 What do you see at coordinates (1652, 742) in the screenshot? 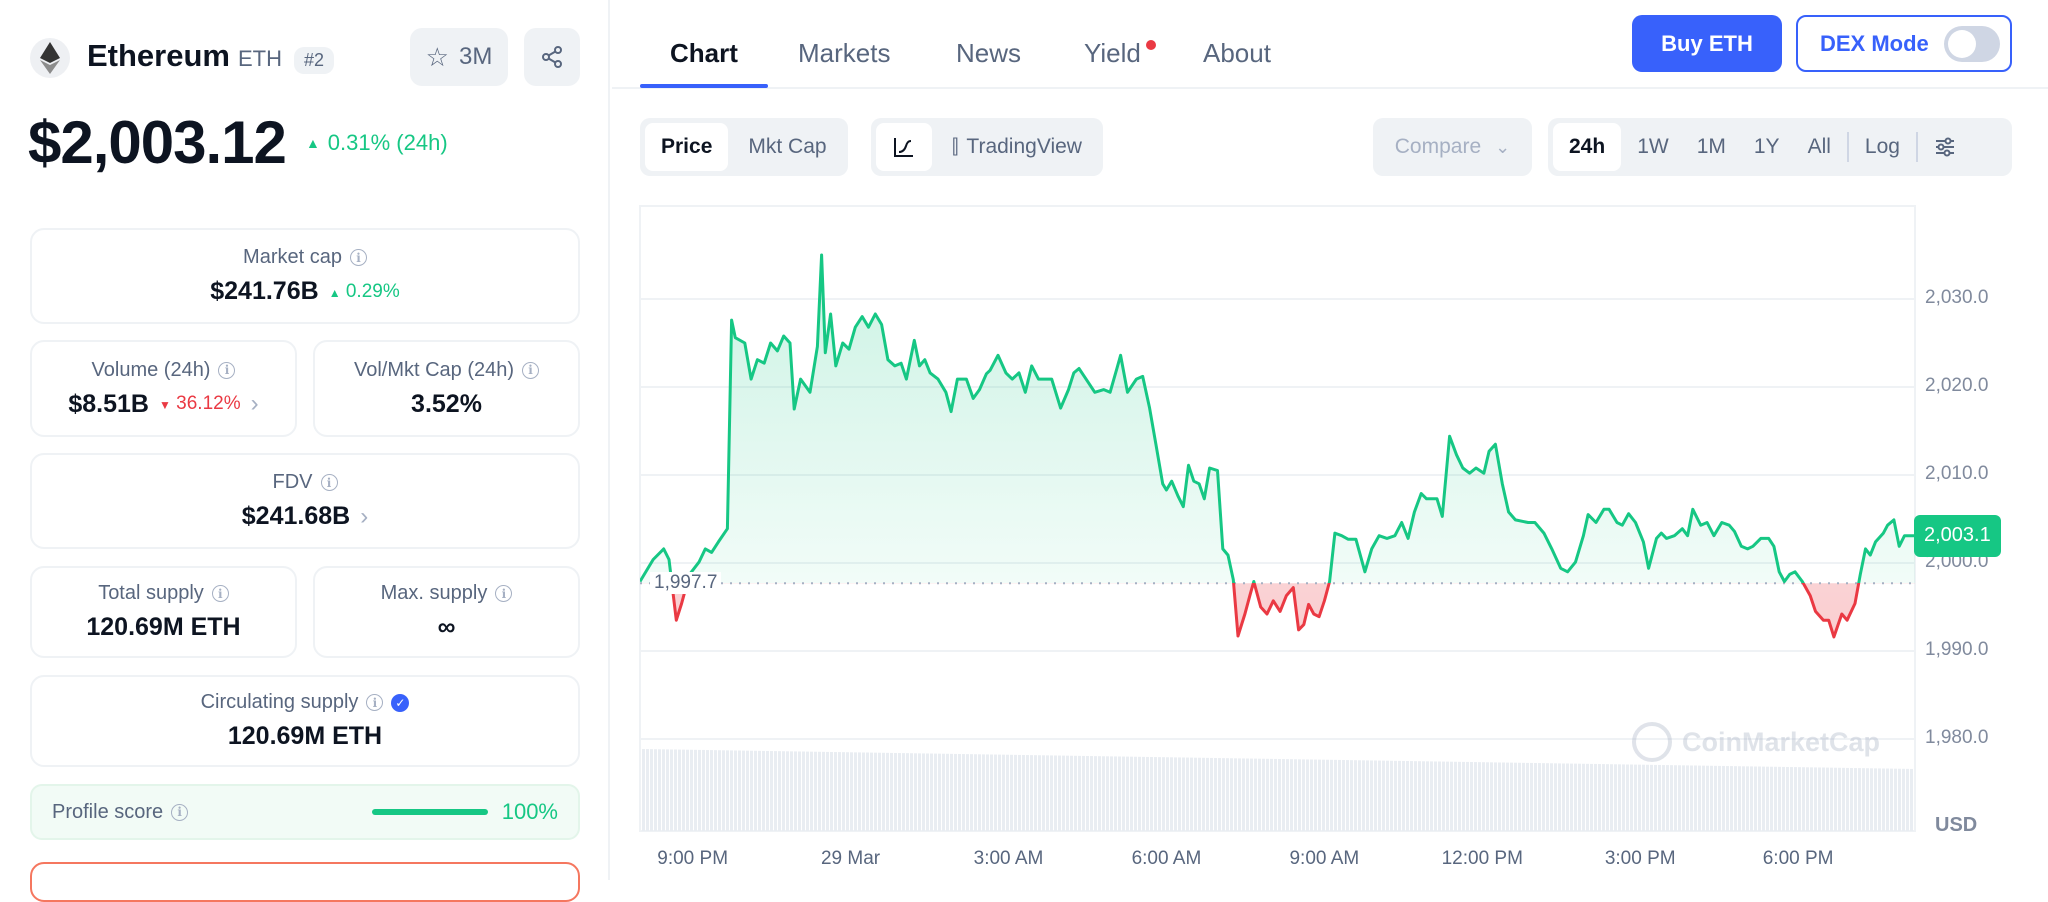
I see `coinmarketcap-icon` at bounding box center [1652, 742].